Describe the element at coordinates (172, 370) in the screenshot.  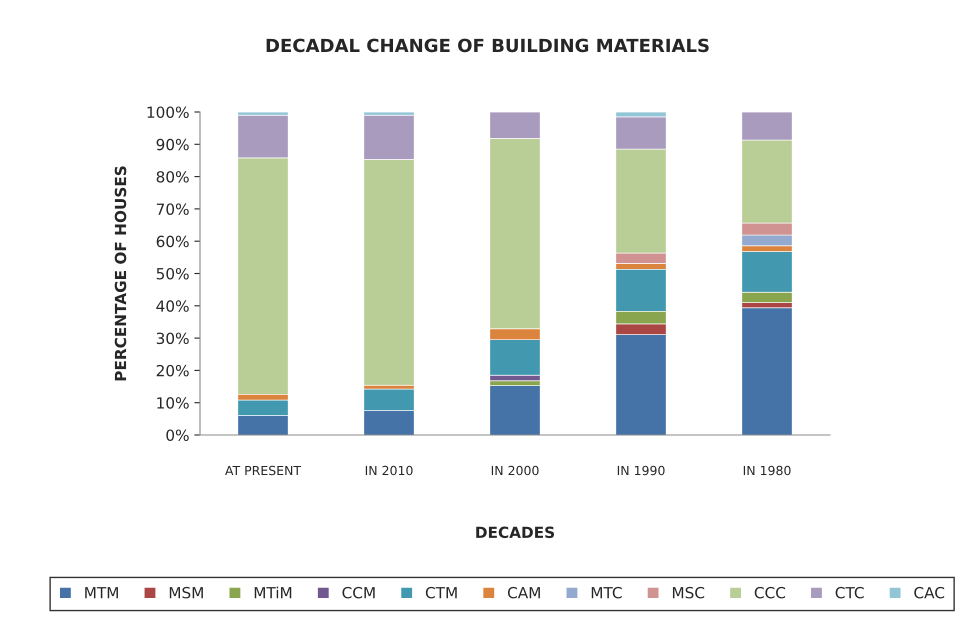
I see `y-tick-label: 20%` at that location.